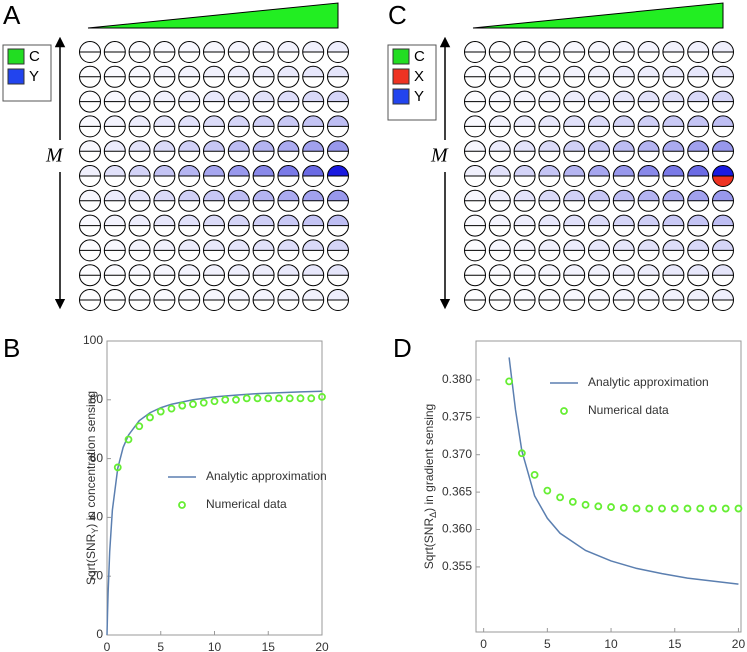  Describe the element at coordinates (12, 15) in the screenshot. I see `panel-label: A` at that location.